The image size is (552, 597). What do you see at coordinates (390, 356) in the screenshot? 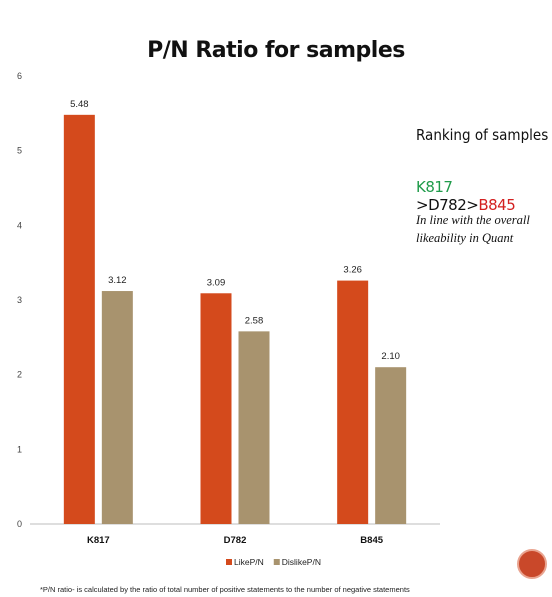
I see `data-label: 2.10` at bounding box center [390, 356].